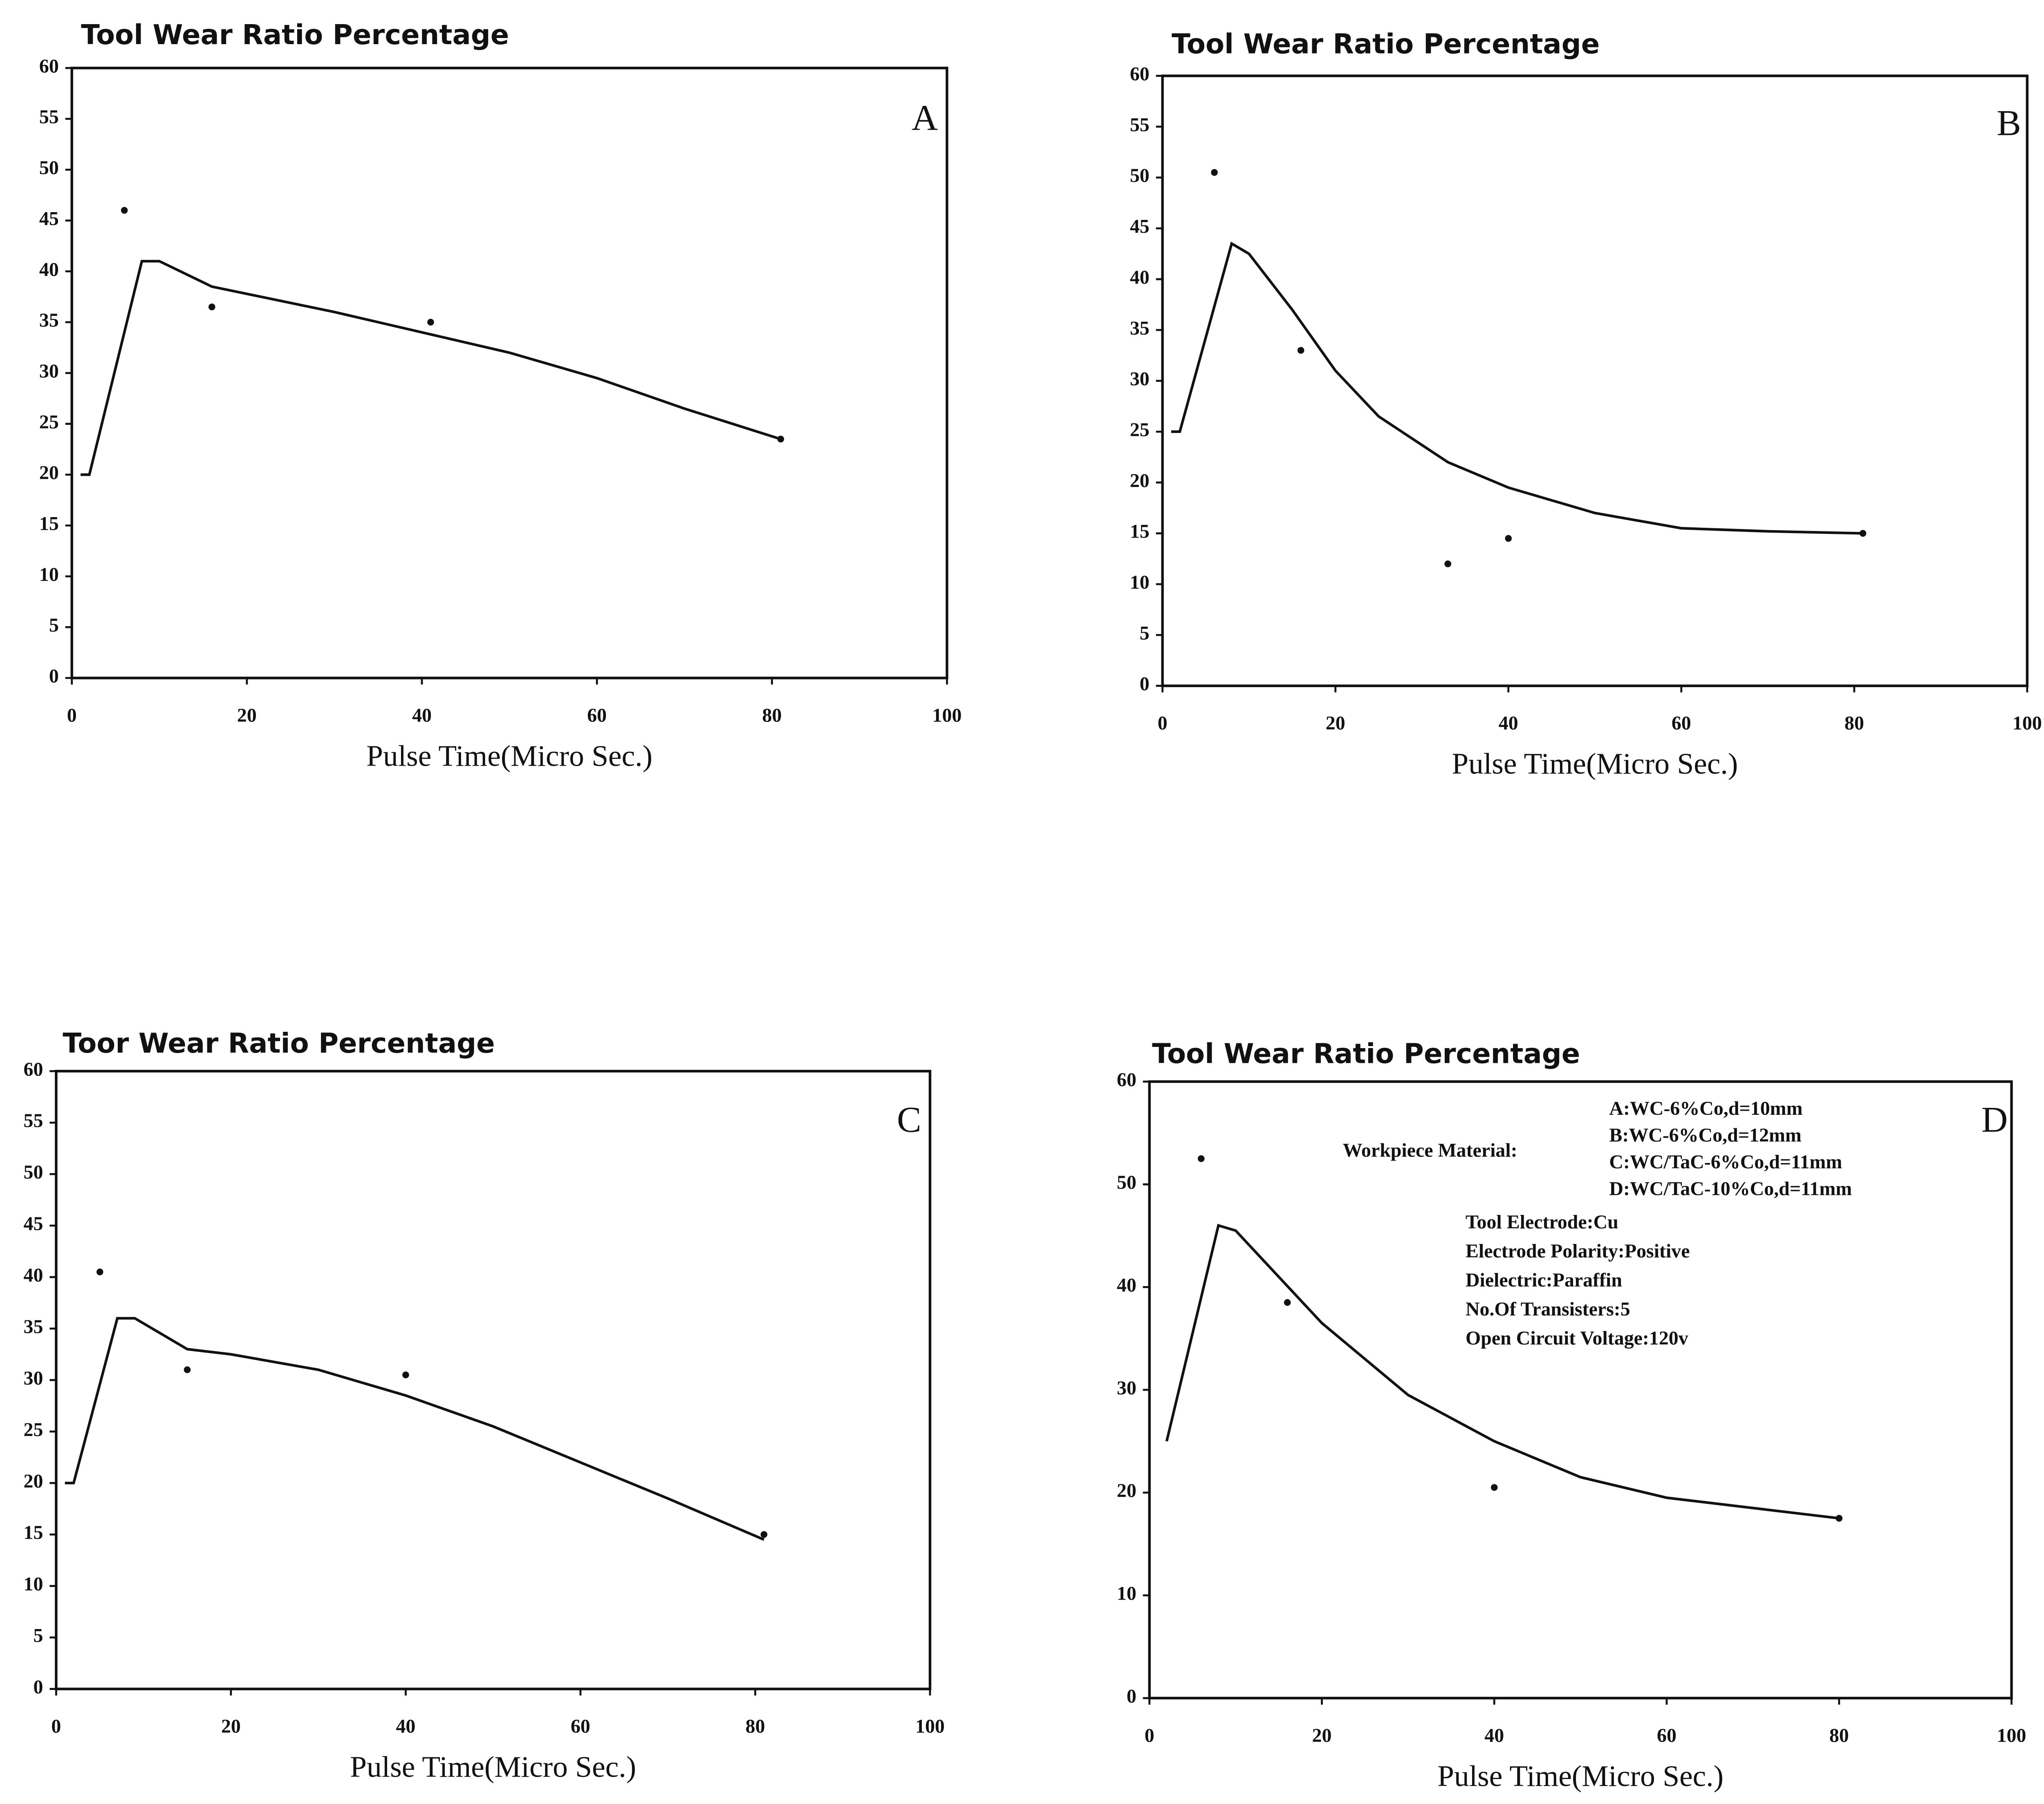  What do you see at coordinates (1577, 1338) in the screenshot?
I see `condition: Open Circuit Voltage:120v` at bounding box center [1577, 1338].